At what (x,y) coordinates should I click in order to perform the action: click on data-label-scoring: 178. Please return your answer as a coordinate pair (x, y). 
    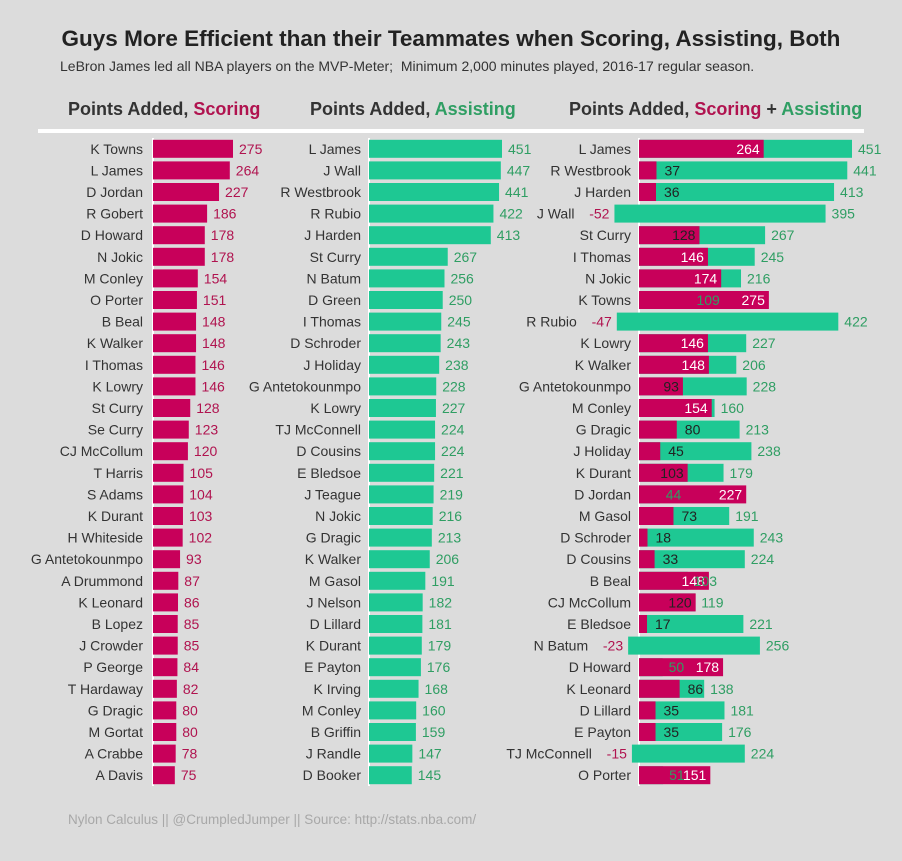
    Looking at the image, I should click on (708, 667).